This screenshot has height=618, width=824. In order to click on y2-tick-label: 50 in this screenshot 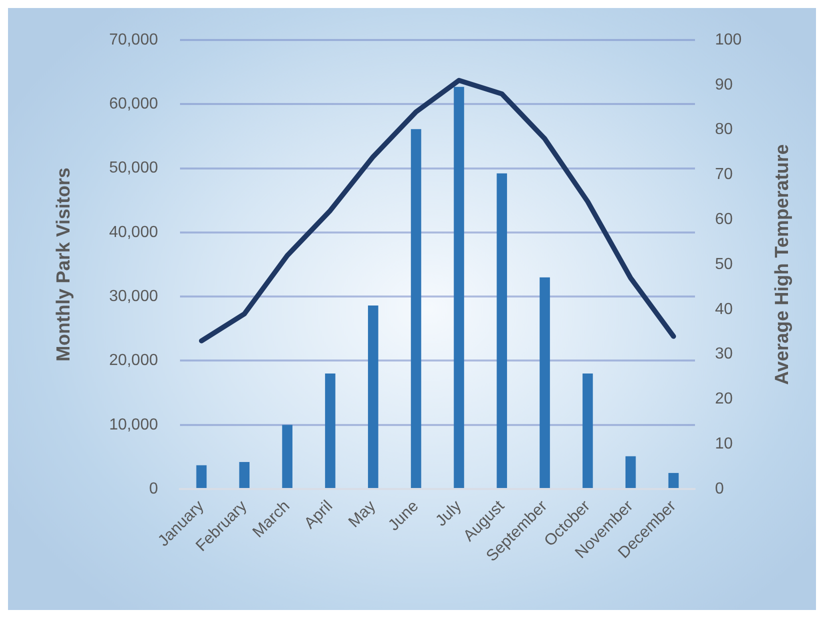, I will do `click(724, 264)`.